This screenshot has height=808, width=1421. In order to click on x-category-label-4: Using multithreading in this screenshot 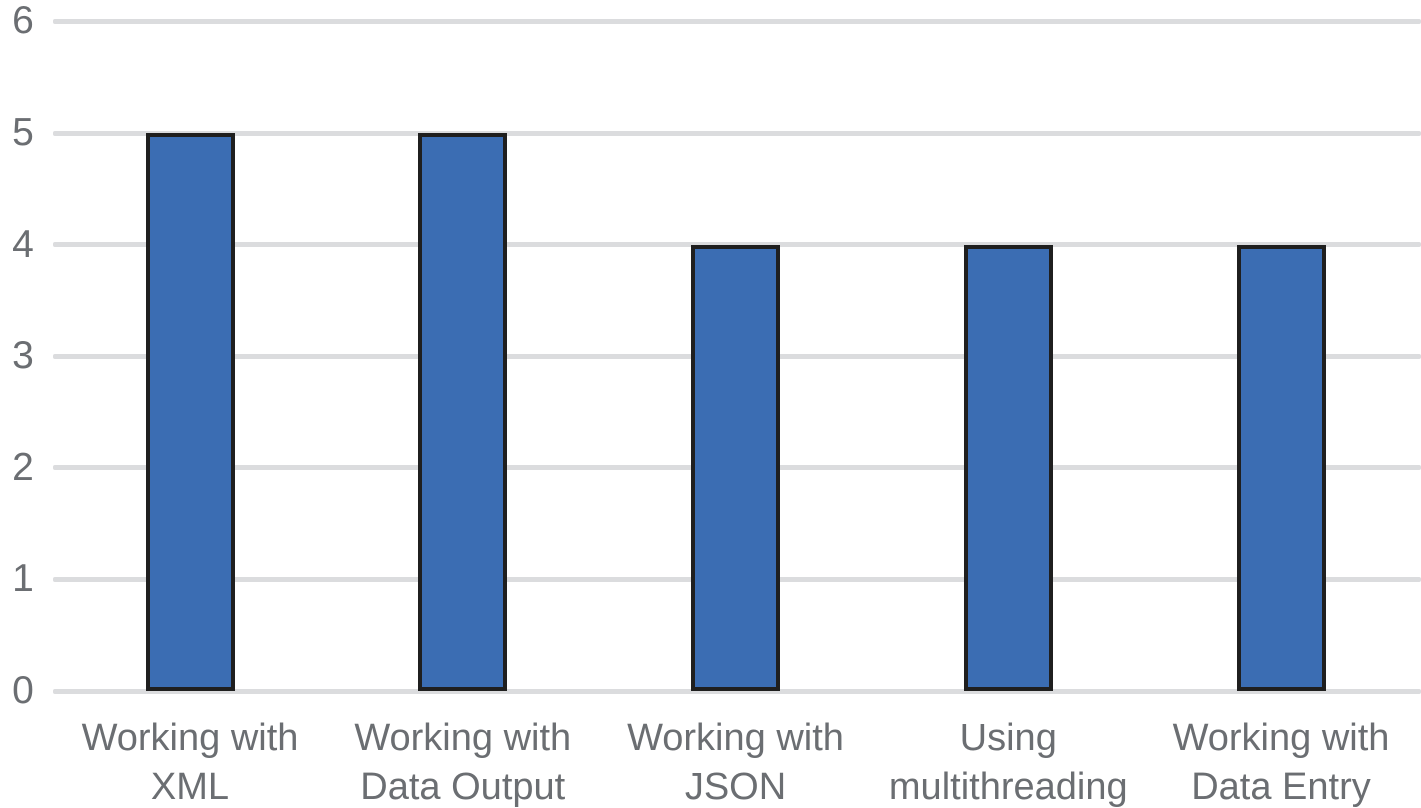, I will do `click(1008, 762)`.